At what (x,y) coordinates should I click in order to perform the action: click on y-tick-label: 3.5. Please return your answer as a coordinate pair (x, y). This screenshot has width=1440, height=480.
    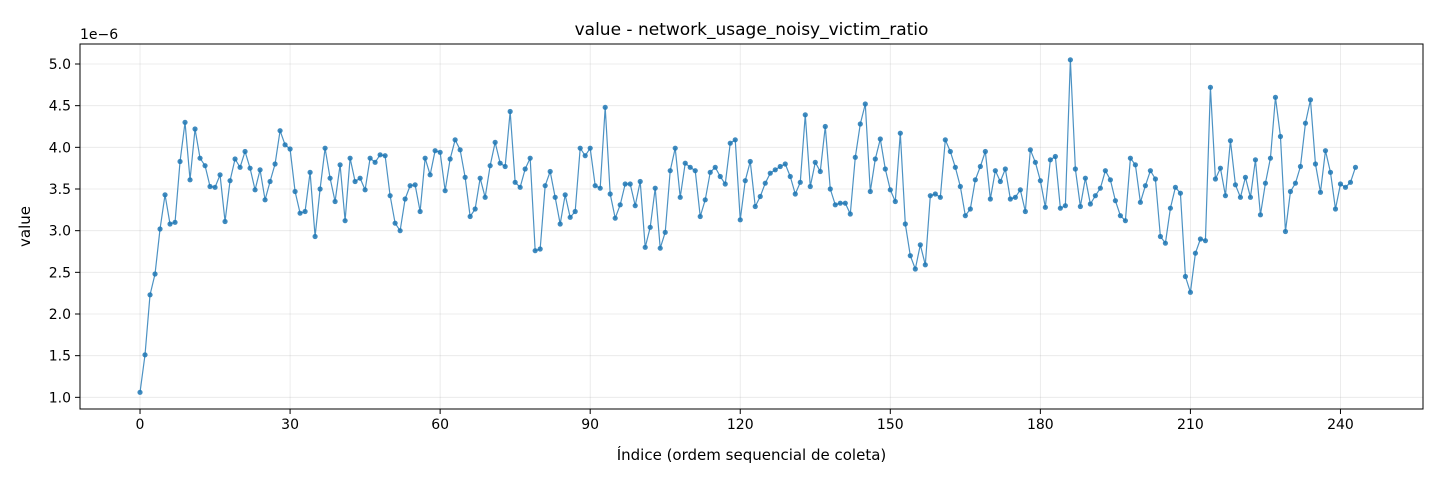
    Looking at the image, I should click on (60, 190).